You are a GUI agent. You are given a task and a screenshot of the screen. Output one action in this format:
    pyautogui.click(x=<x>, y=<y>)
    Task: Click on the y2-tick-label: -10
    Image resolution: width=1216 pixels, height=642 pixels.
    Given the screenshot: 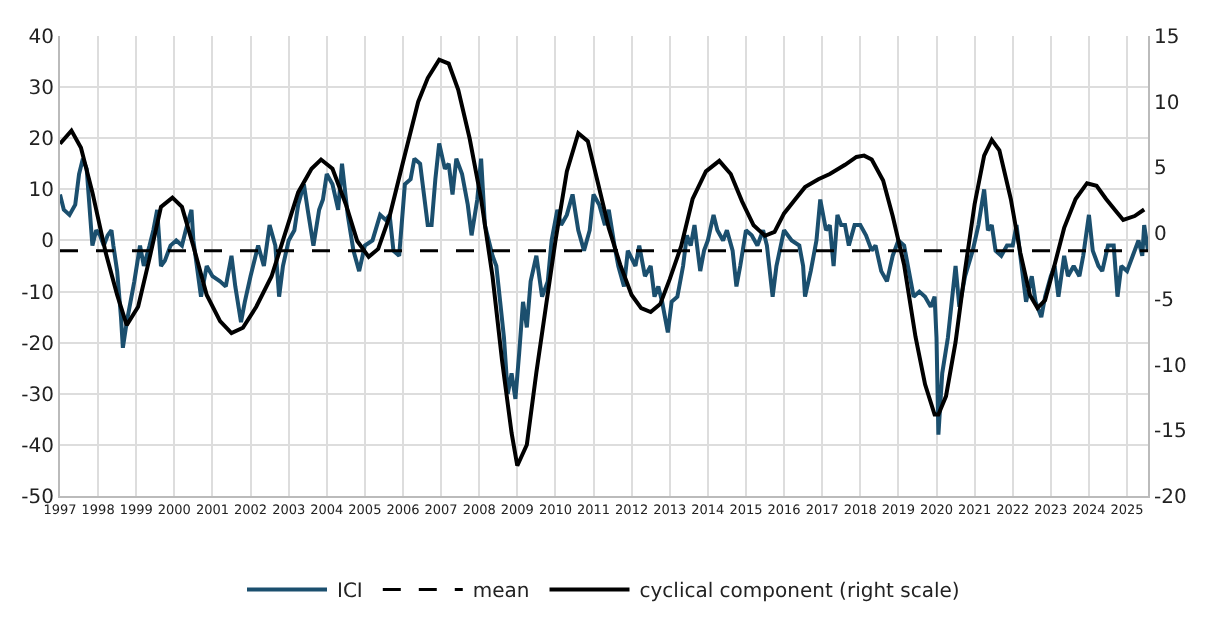 What is the action you would take?
    pyautogui.click(x=1170, y=366)
    